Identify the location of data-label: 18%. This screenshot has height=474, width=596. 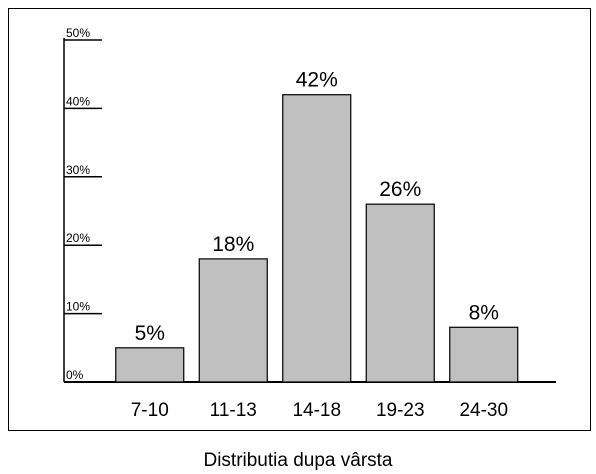
(233, 244).